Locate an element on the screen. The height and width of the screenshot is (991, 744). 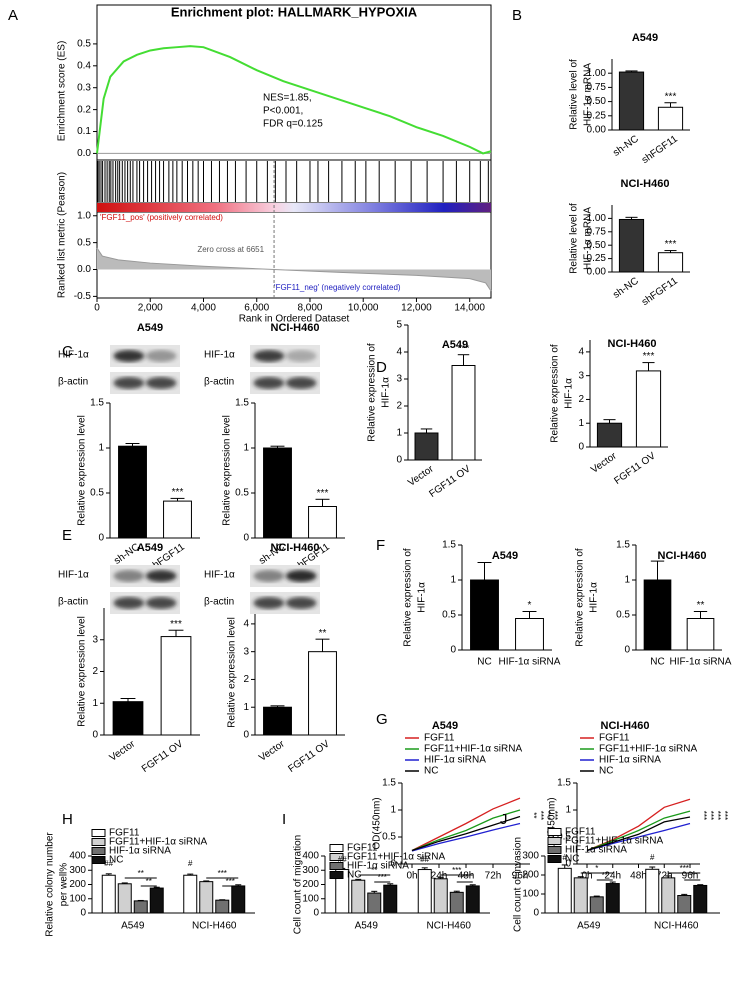
x-tick-label: shFGF11 is located at coordinates (660, 149).